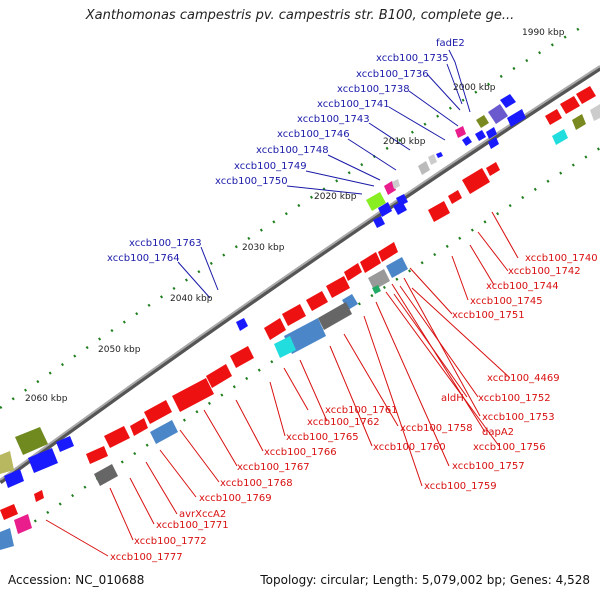 The image size is (600, 600). I want to click on gene-label: xccb100_1748, so click(292, 150).